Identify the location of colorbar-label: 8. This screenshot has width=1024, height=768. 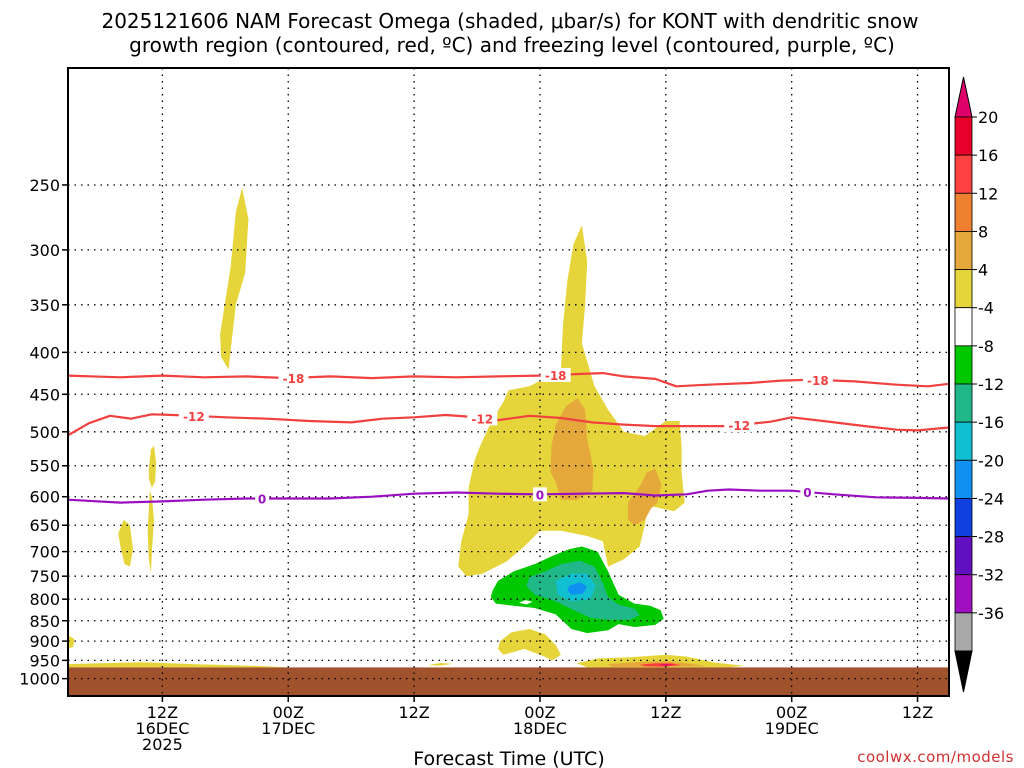
(983, 231).